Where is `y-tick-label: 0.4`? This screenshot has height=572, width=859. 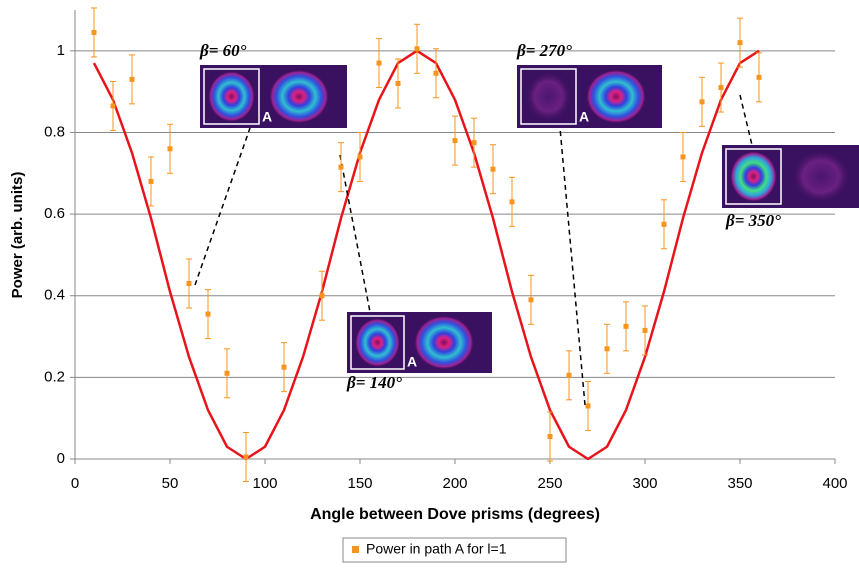 y-tick-label: 0.4 is located at coordinates (54, 295).